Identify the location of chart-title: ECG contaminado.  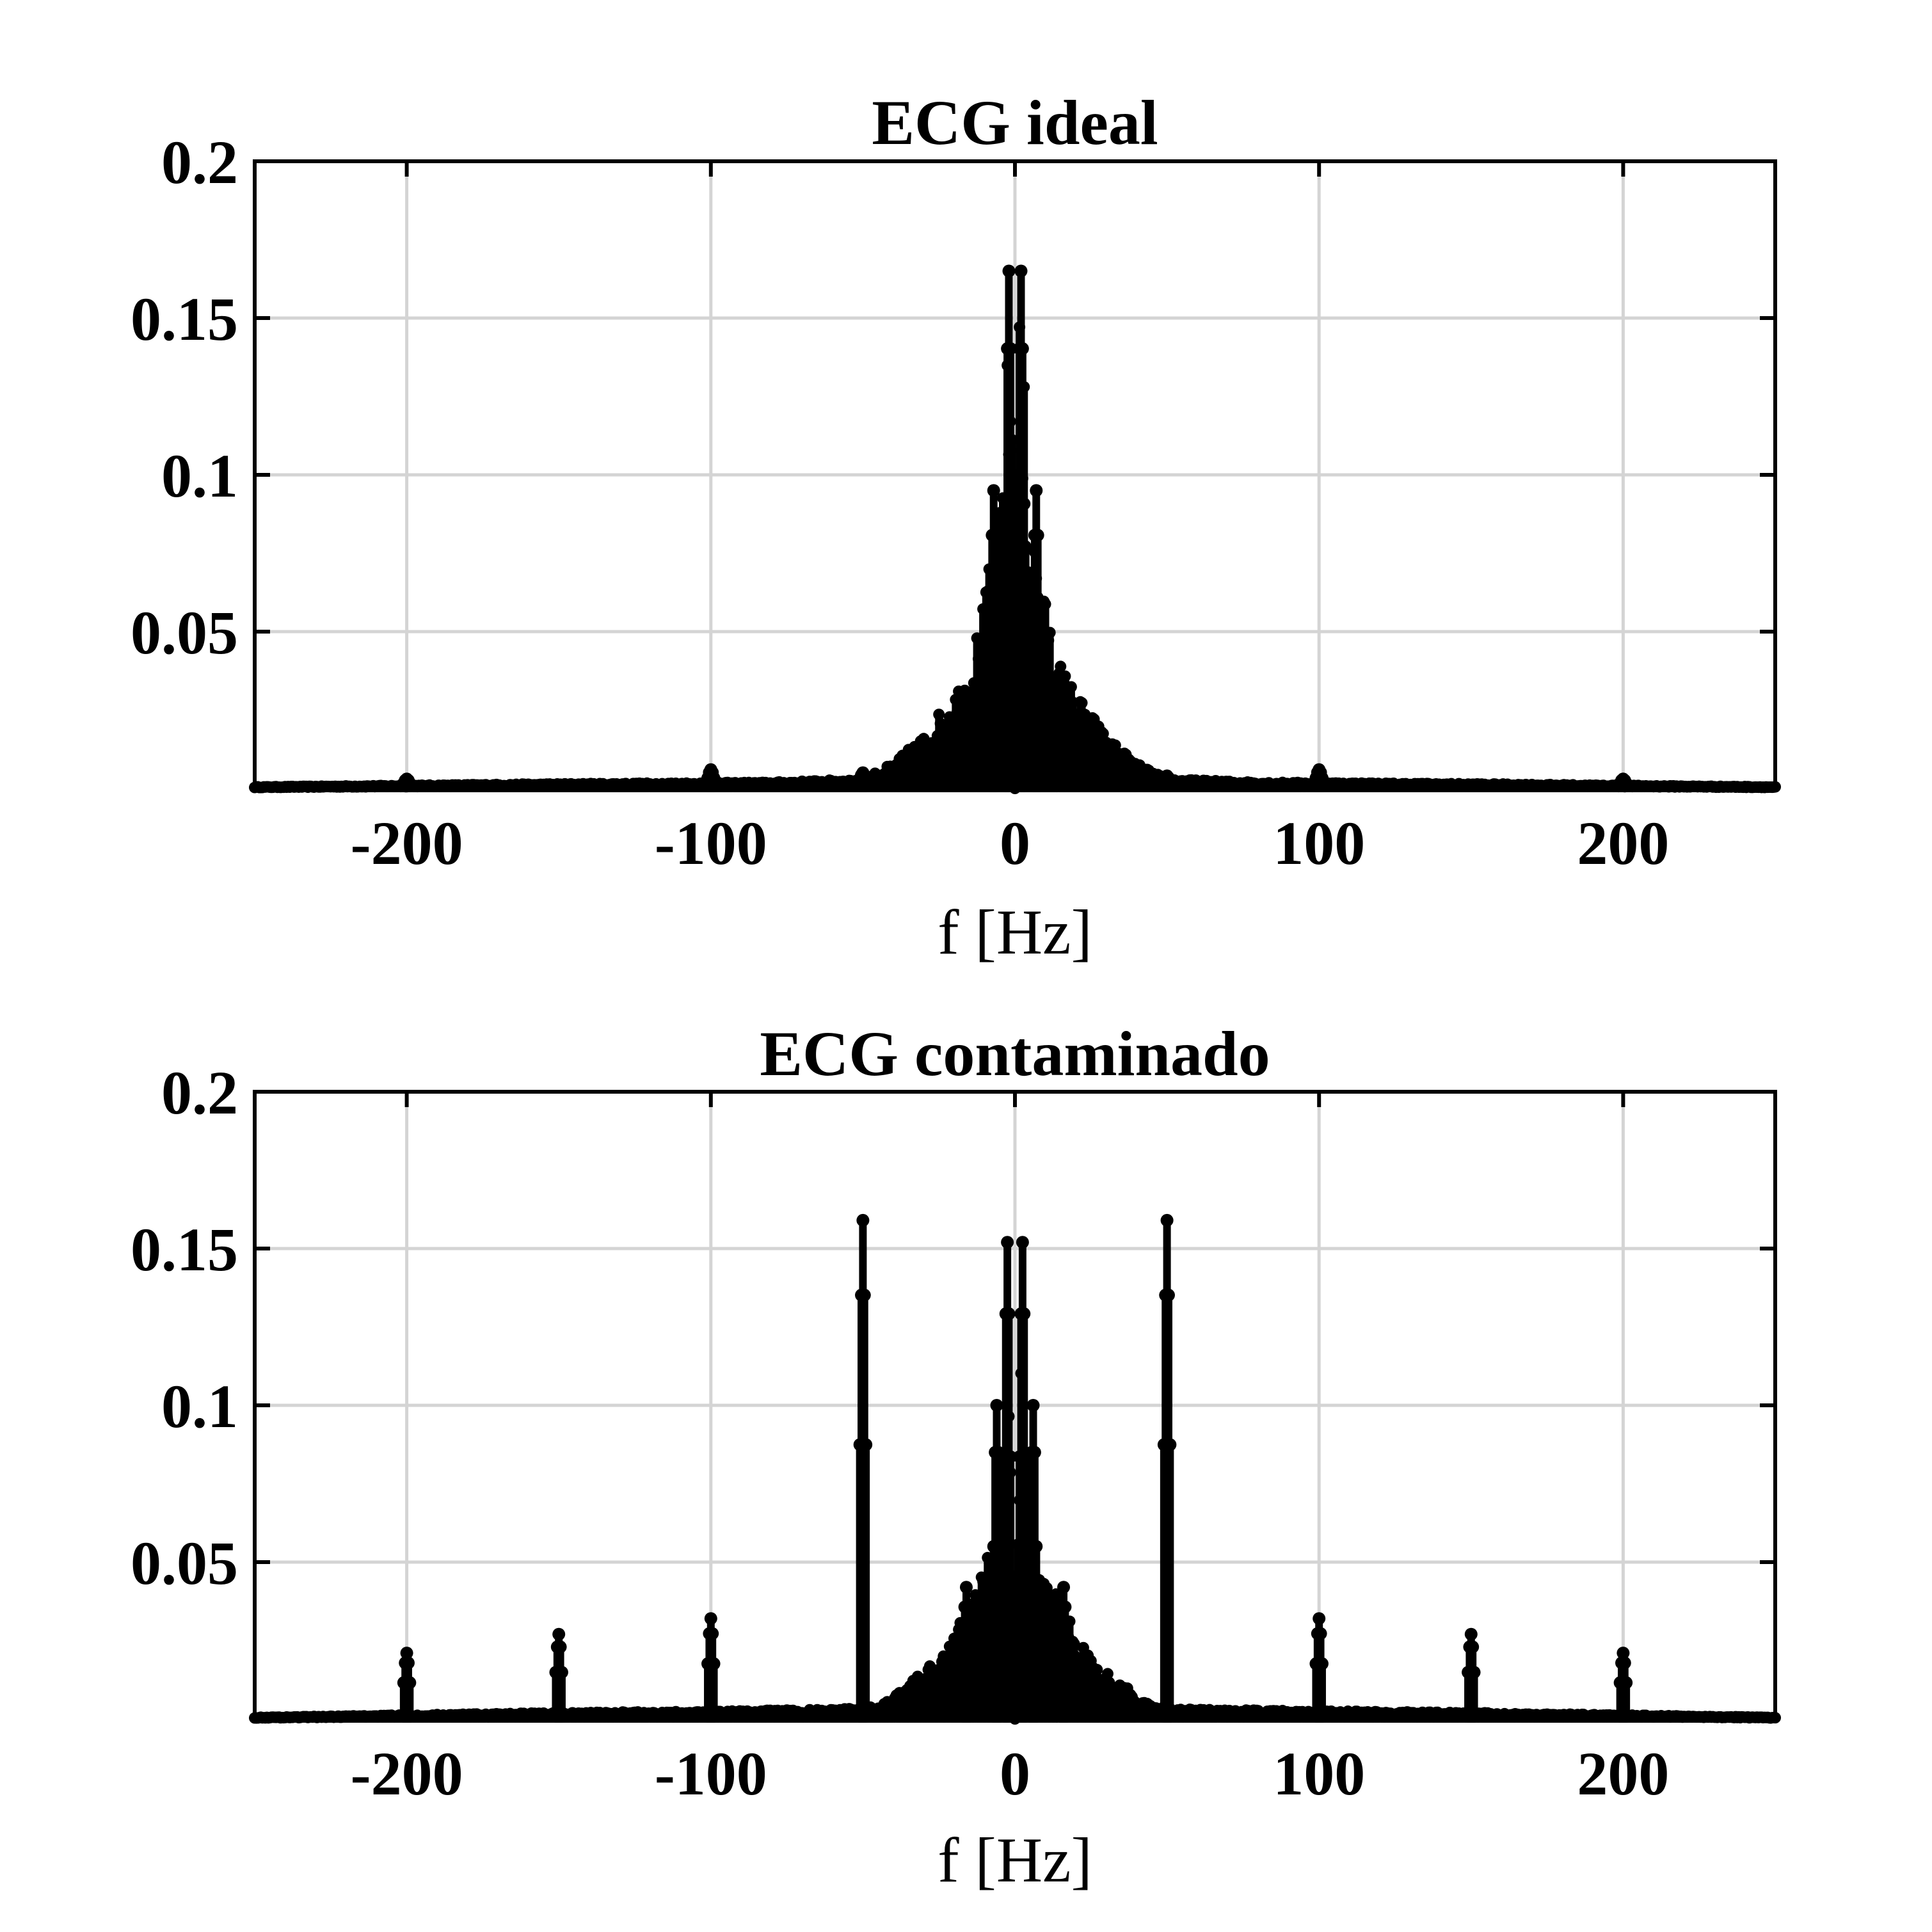
(1015, 1053).